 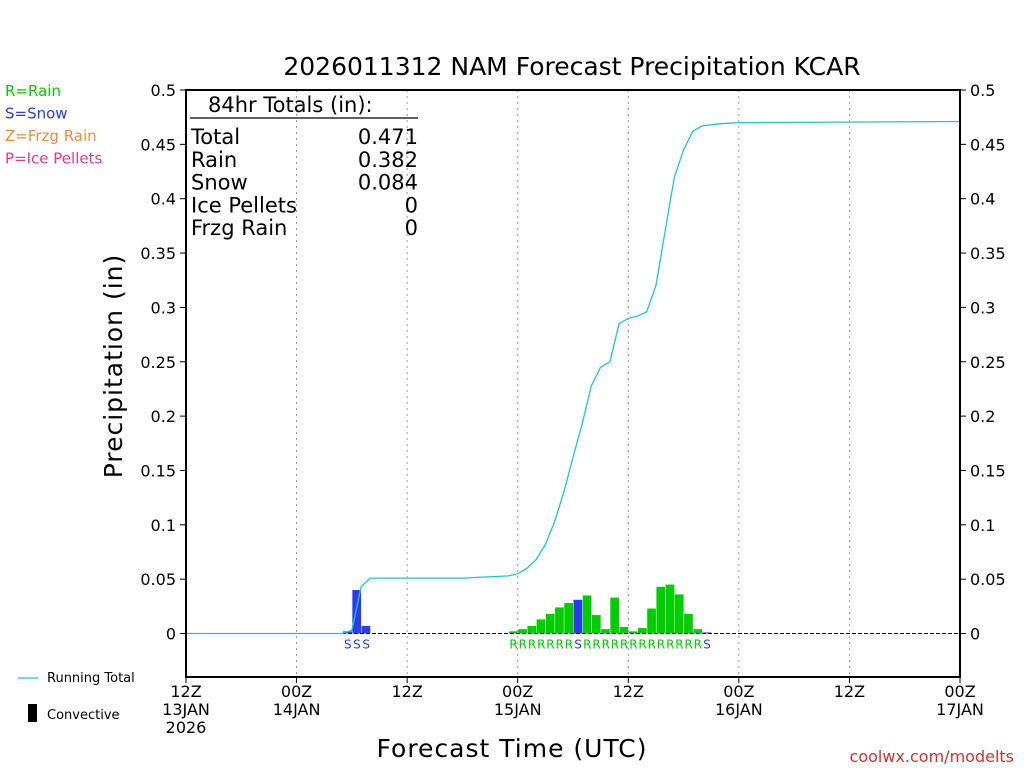 I want to click on running-total-legend-label: Running Total, so click(x=91, y=678).